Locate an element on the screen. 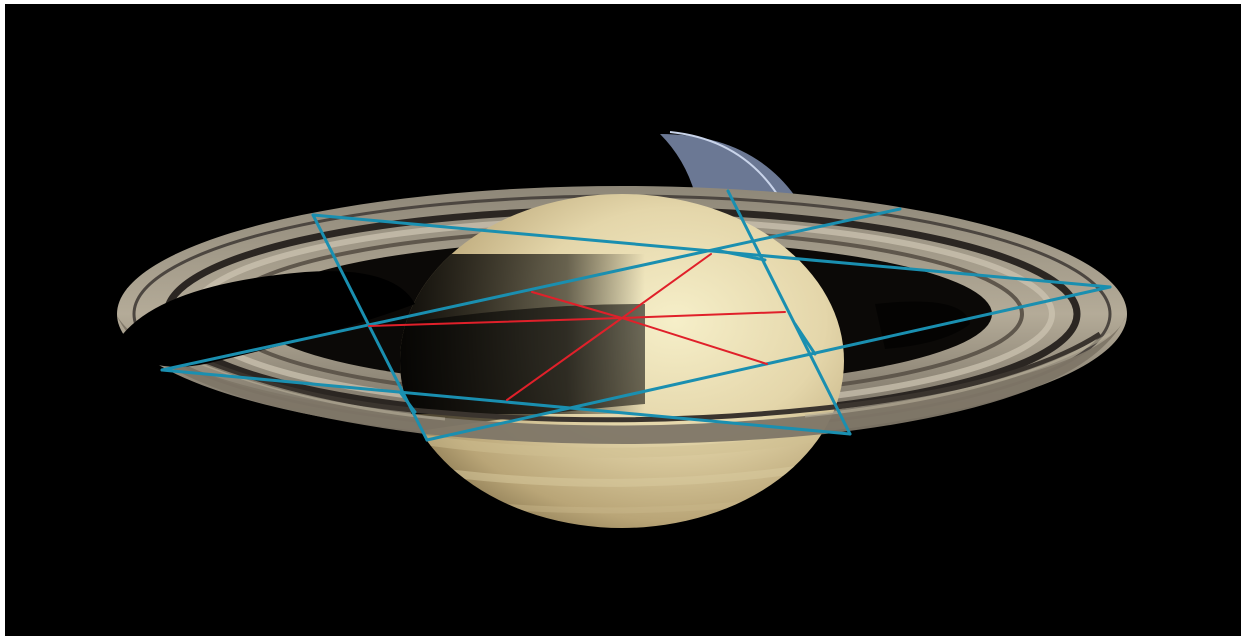  red-overlay-lines is located at coordinates (577, 327).